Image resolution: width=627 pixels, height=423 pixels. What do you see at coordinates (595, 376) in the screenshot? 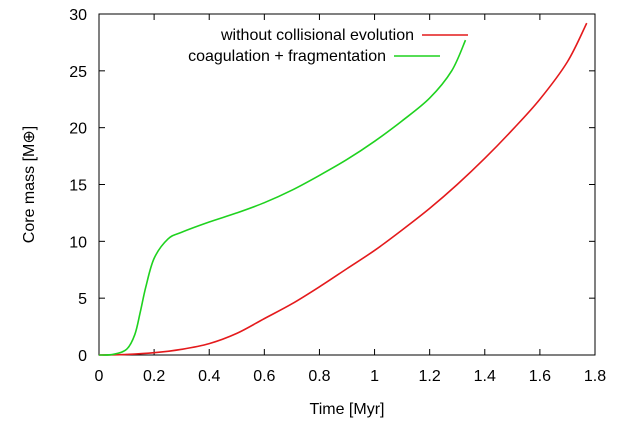
I see `x-tick-label: 1.8` at bounding box center [595, 376].